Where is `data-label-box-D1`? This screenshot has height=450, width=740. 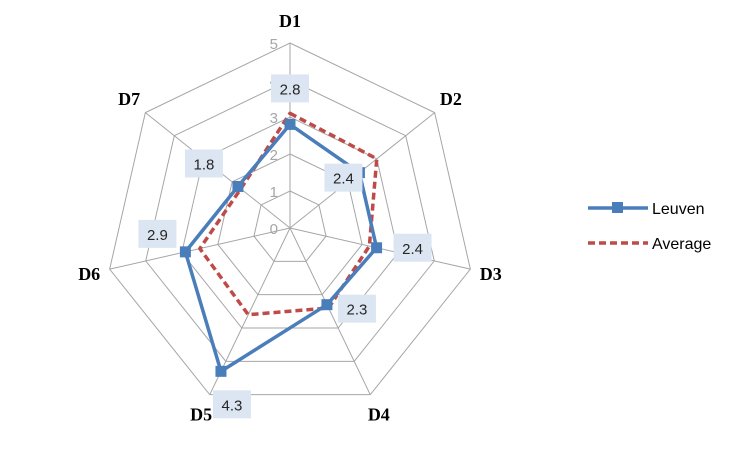 data-label-box-D1 is located at coordinates (290, 88).